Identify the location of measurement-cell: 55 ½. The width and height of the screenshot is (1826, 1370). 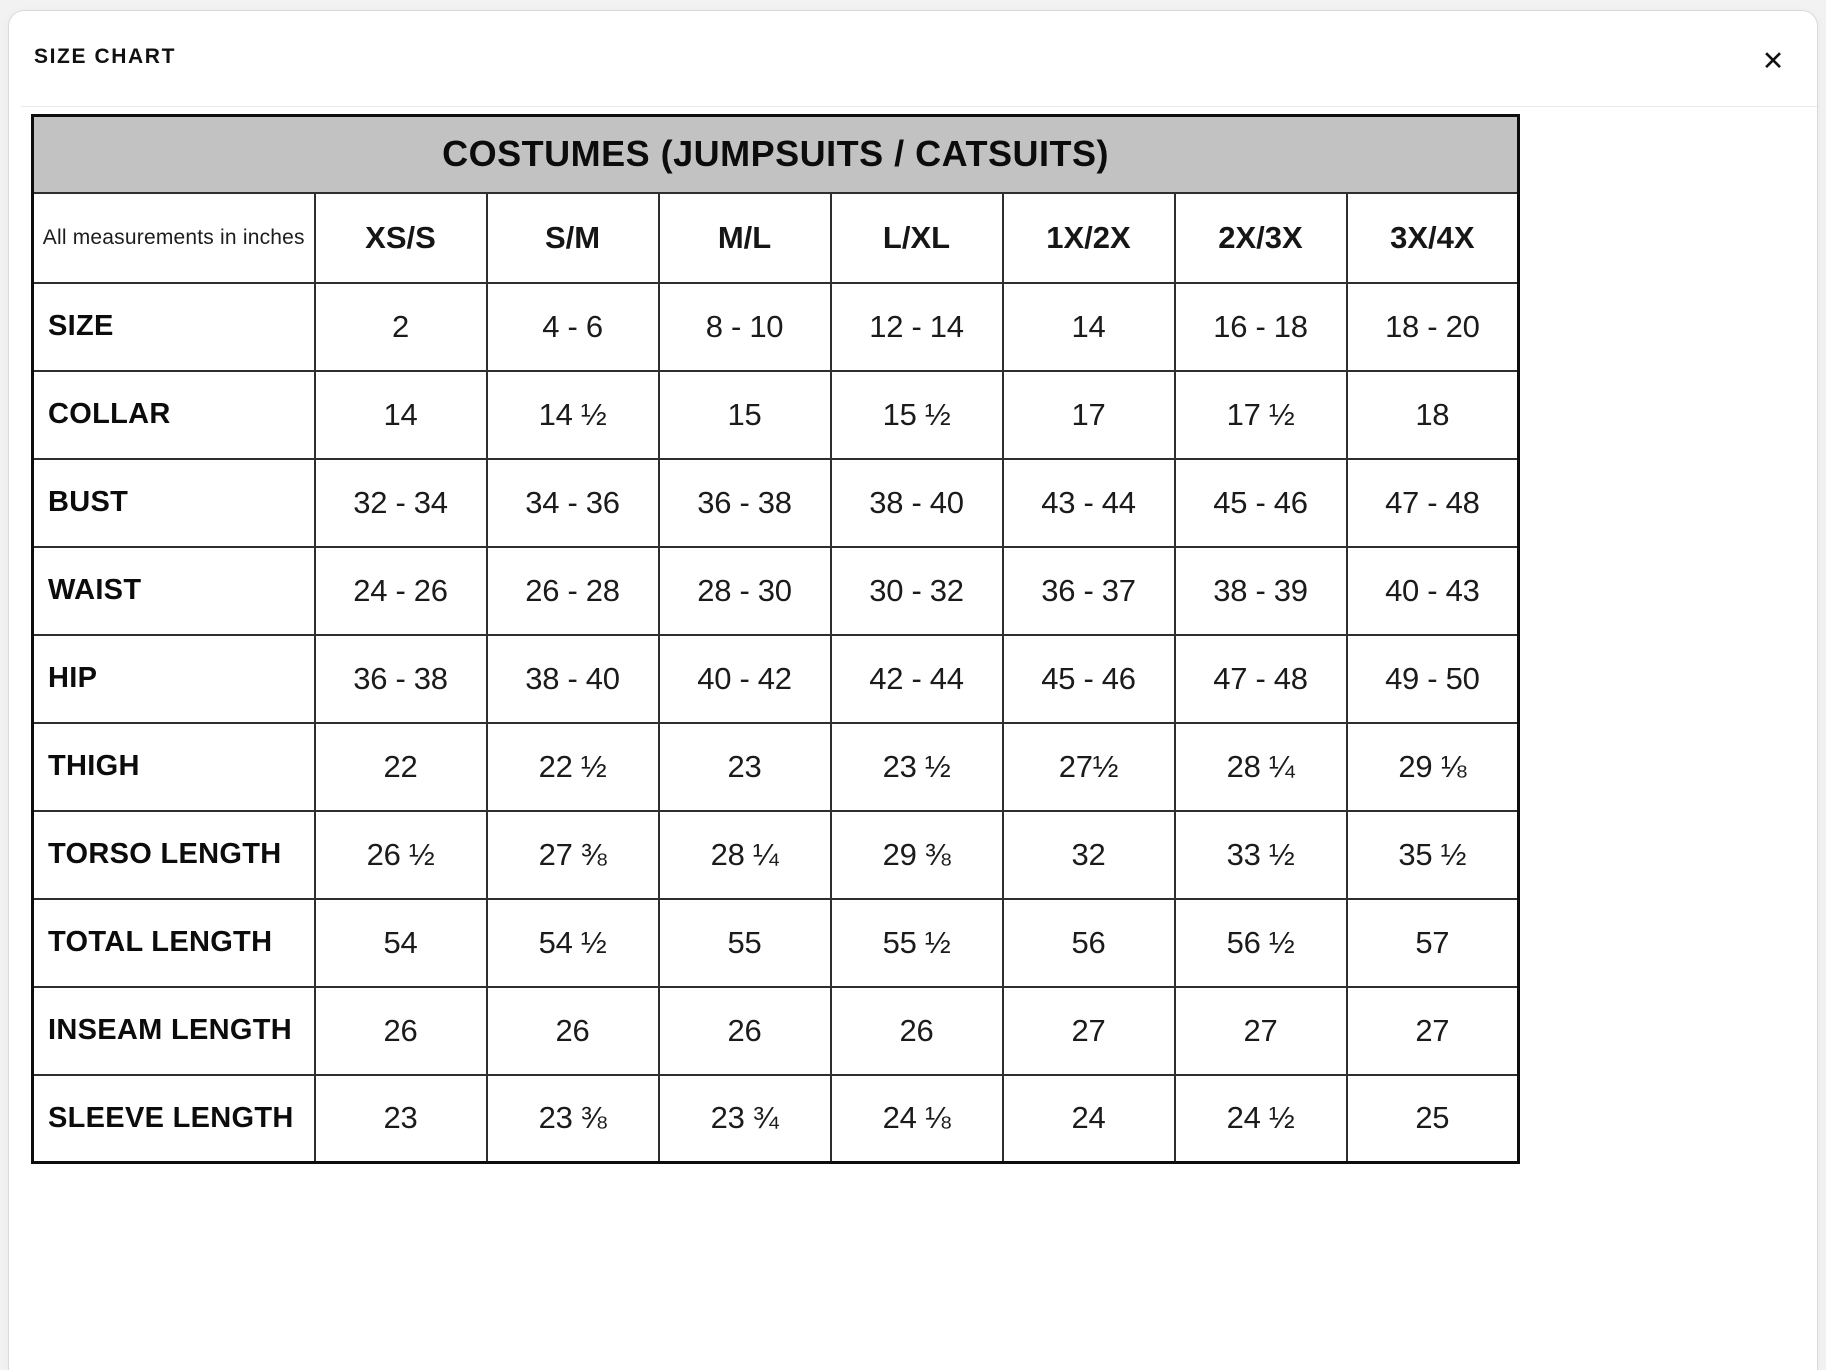
(916, 942).